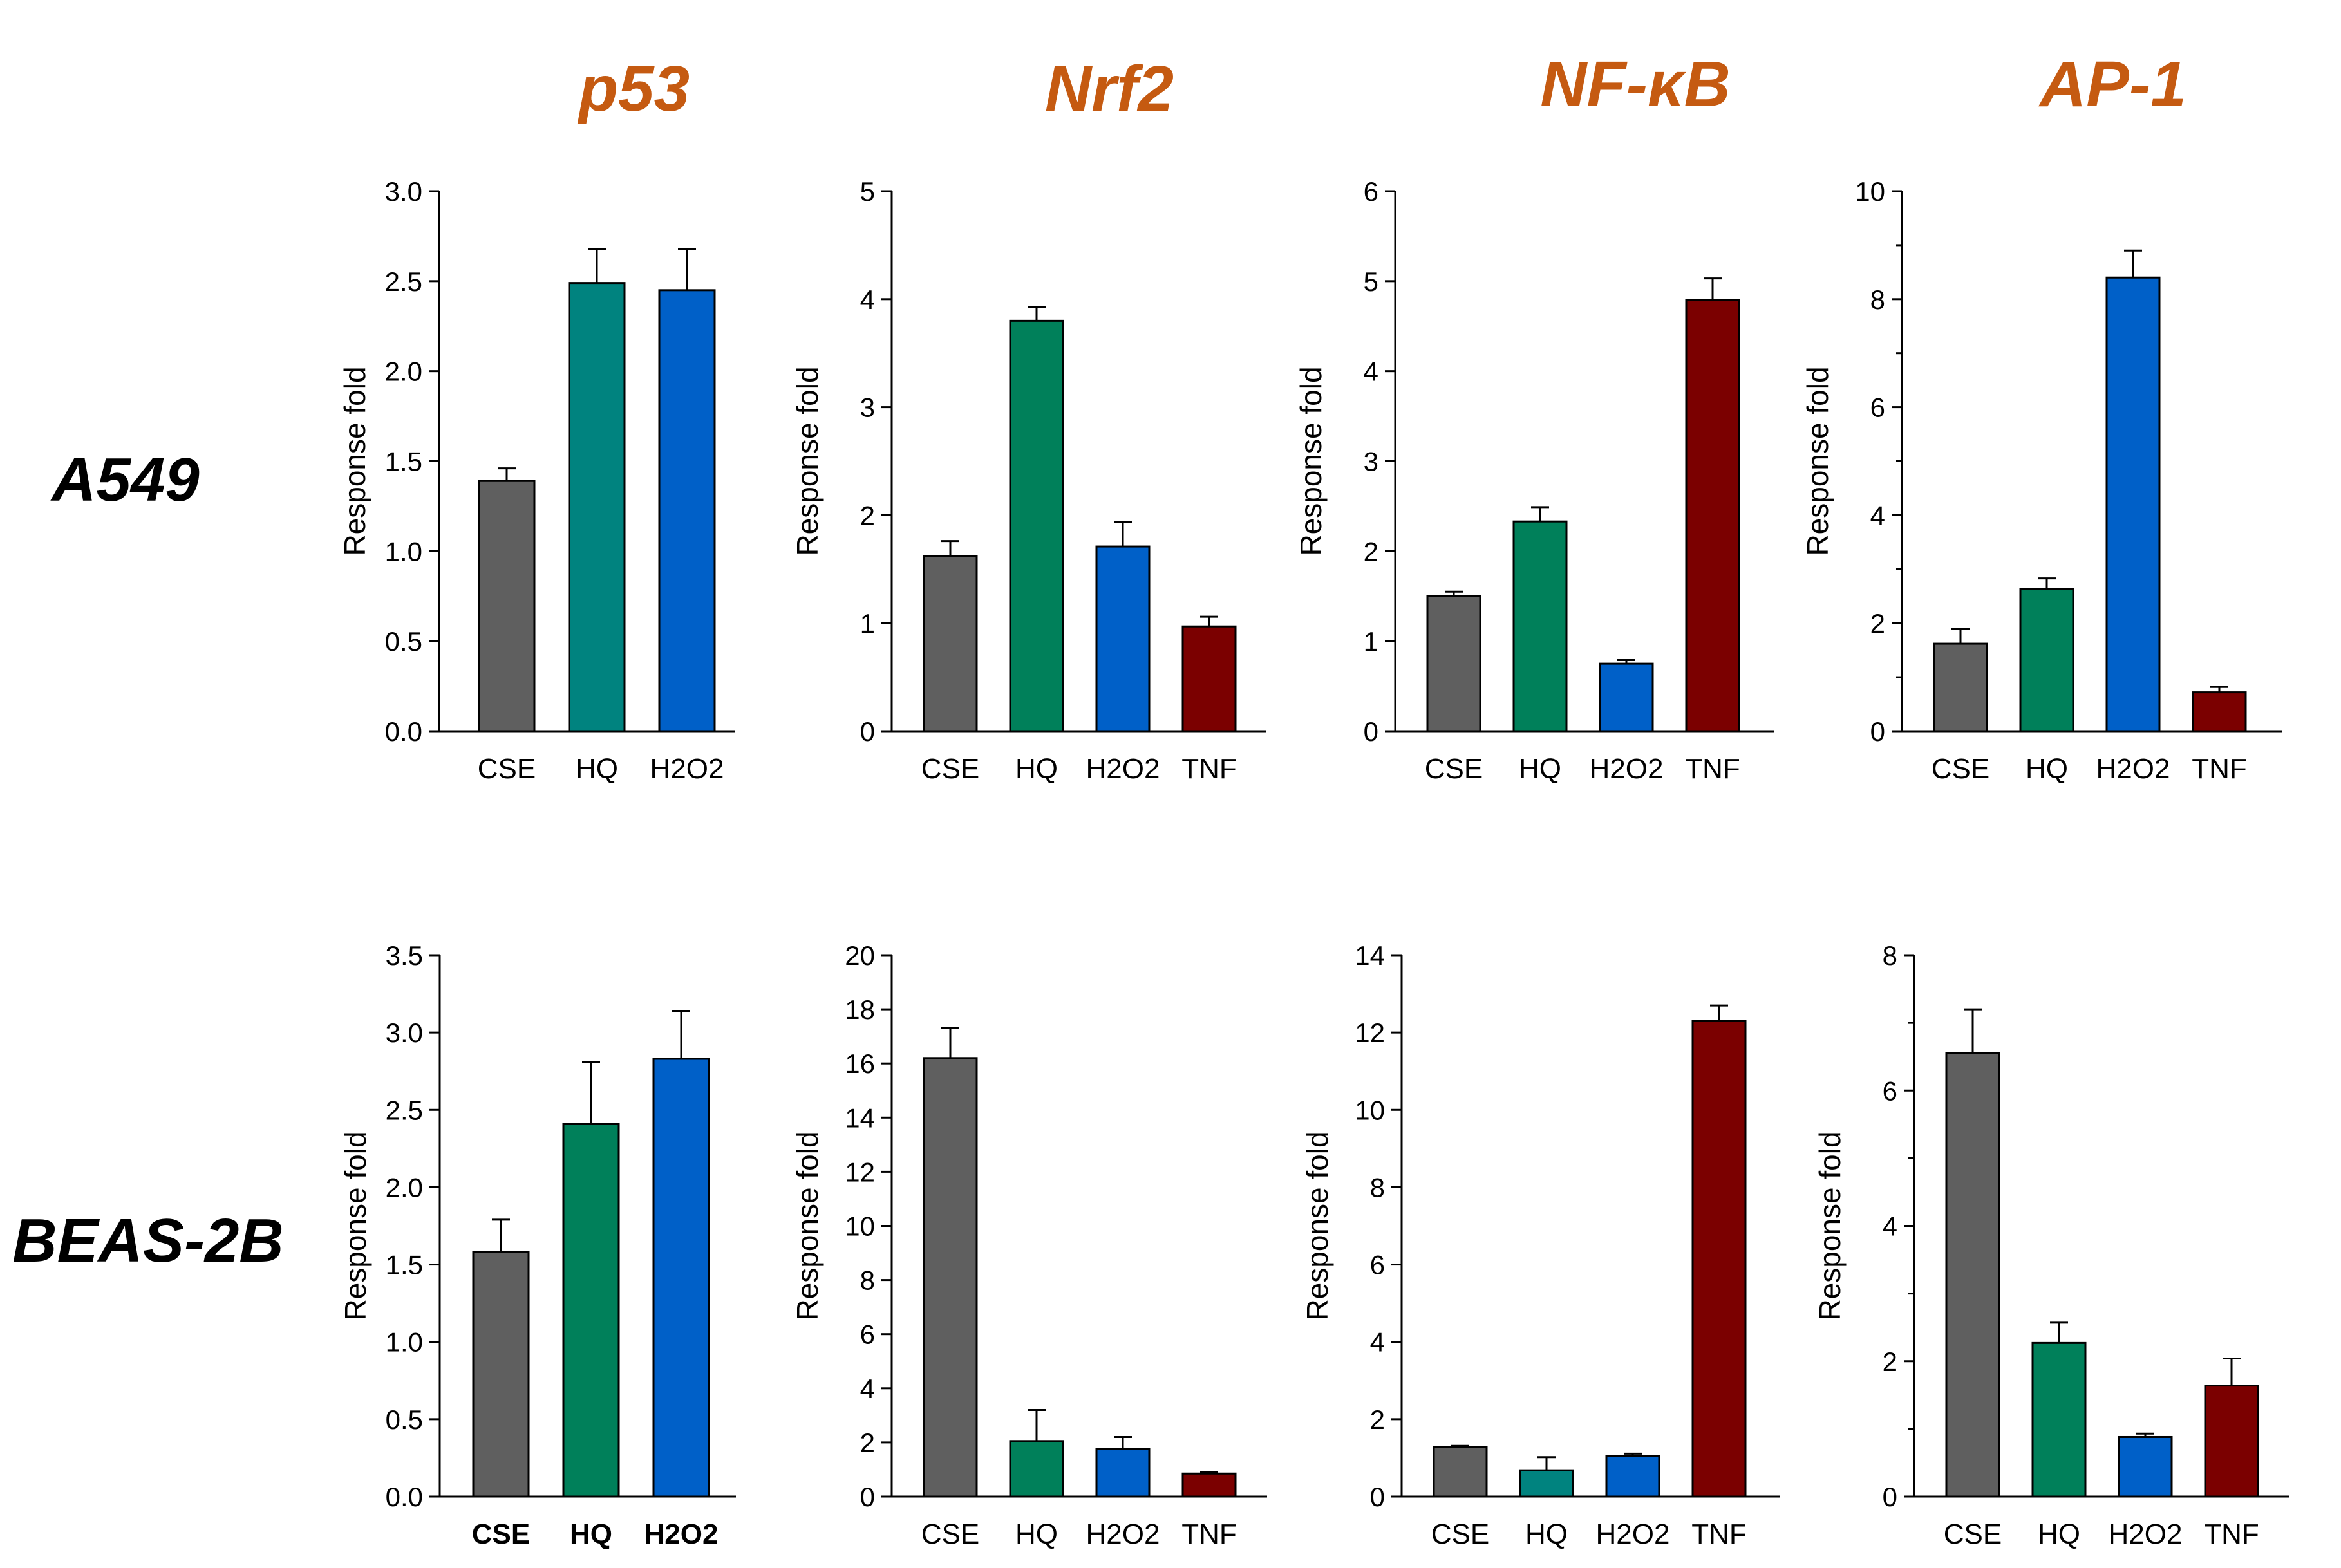 Image resolution: width=2341 pixels, height=1568 pixels. Describe the element at coordinates (860, 1009) in the screenshot. I see `y-tick-label: 18` at that location.